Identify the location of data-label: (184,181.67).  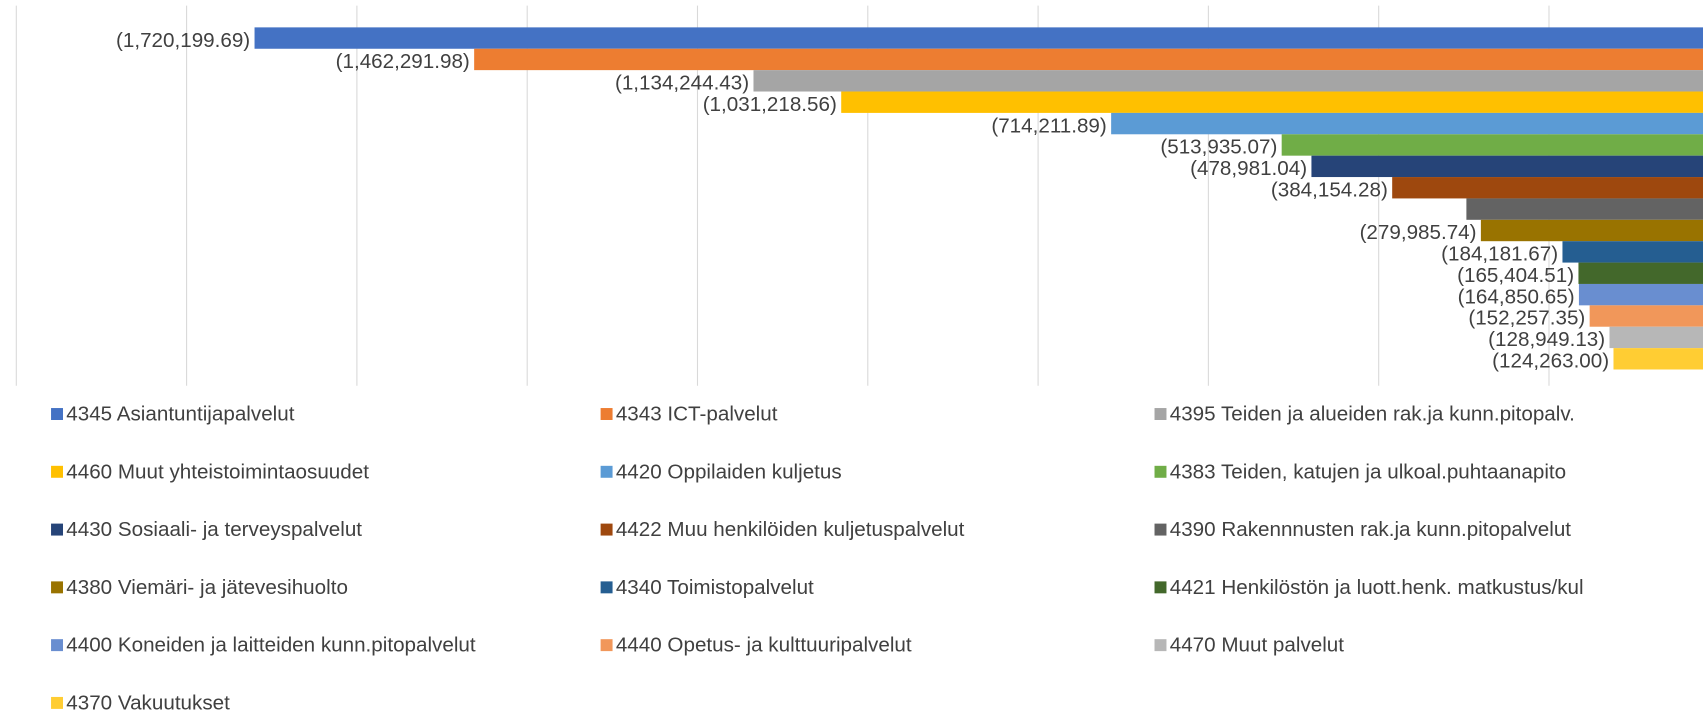
(1499, 254).